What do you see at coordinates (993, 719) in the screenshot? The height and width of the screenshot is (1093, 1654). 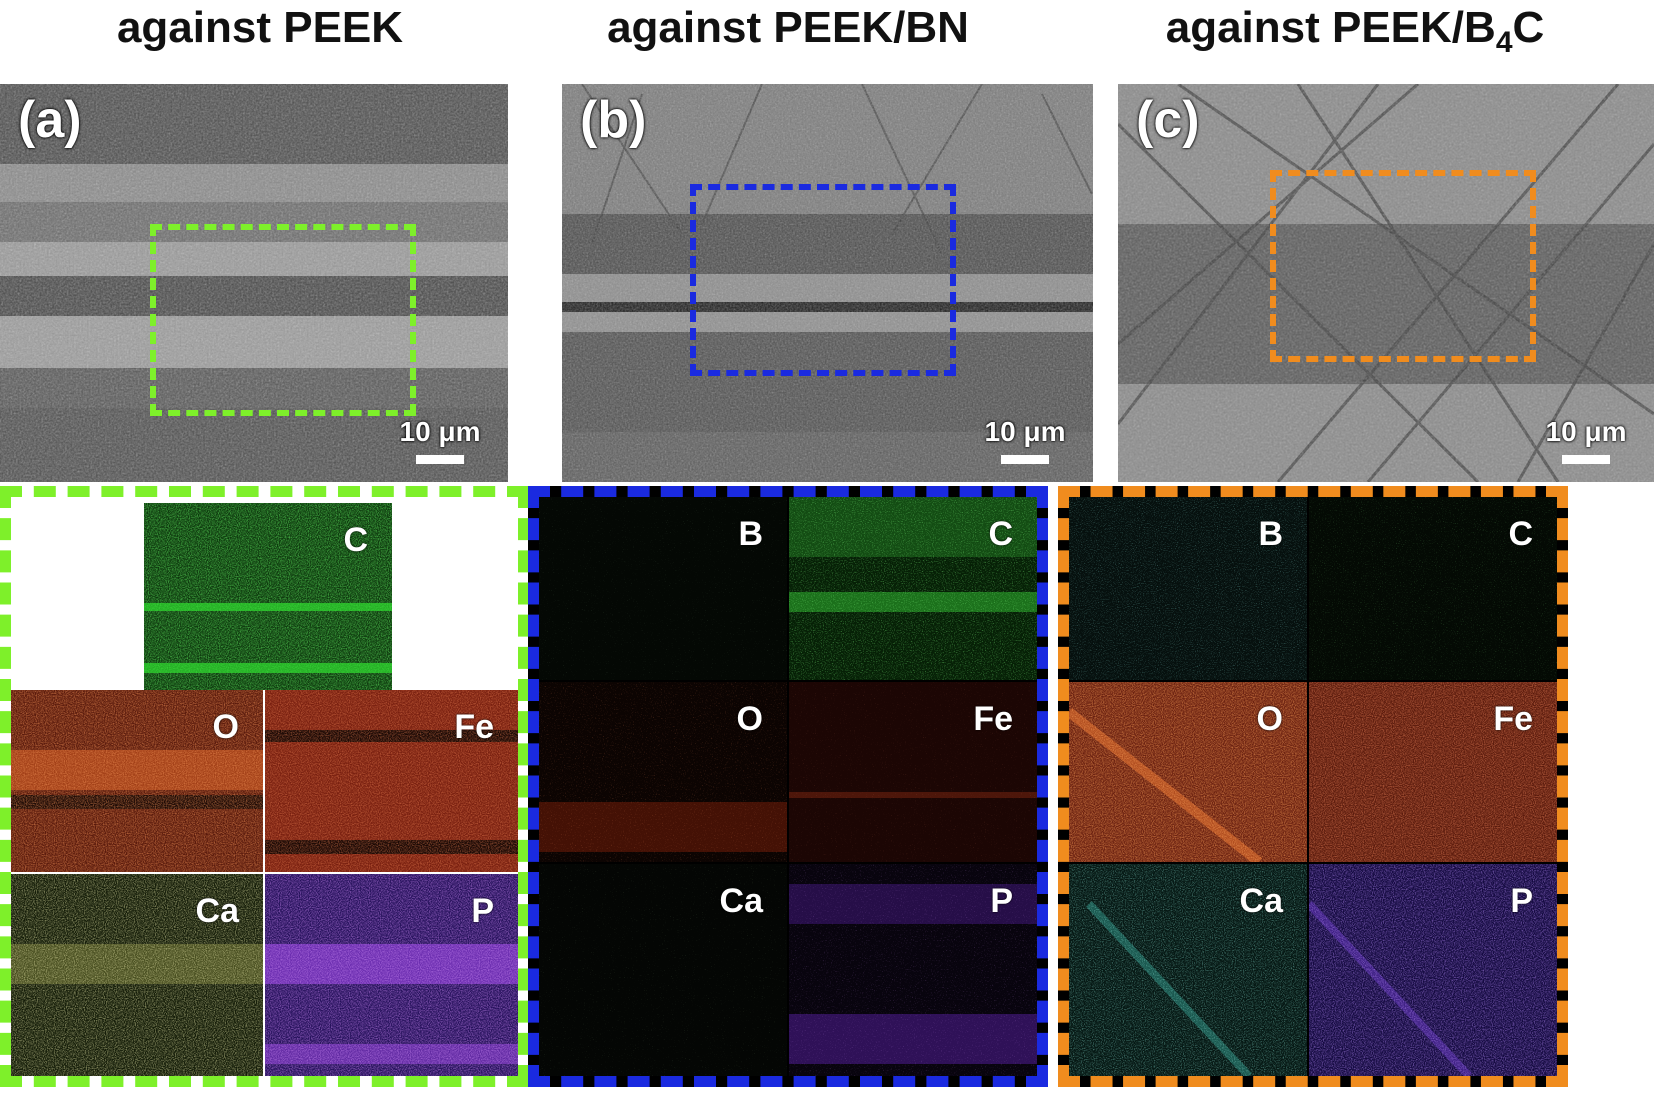 I see `map-b-fe-label: Fe` at bounding box center [993, 719].